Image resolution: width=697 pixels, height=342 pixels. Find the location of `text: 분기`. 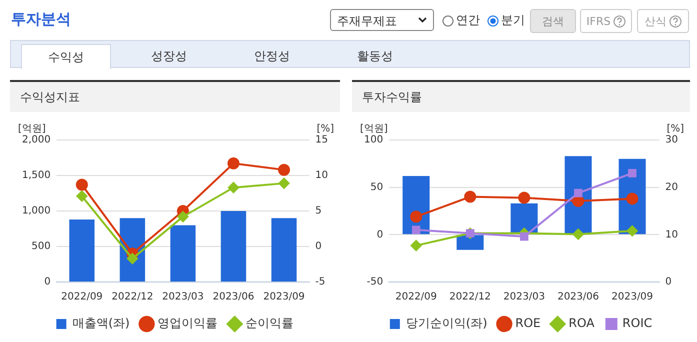

text: 분기 is located at coordinates (513, 20).